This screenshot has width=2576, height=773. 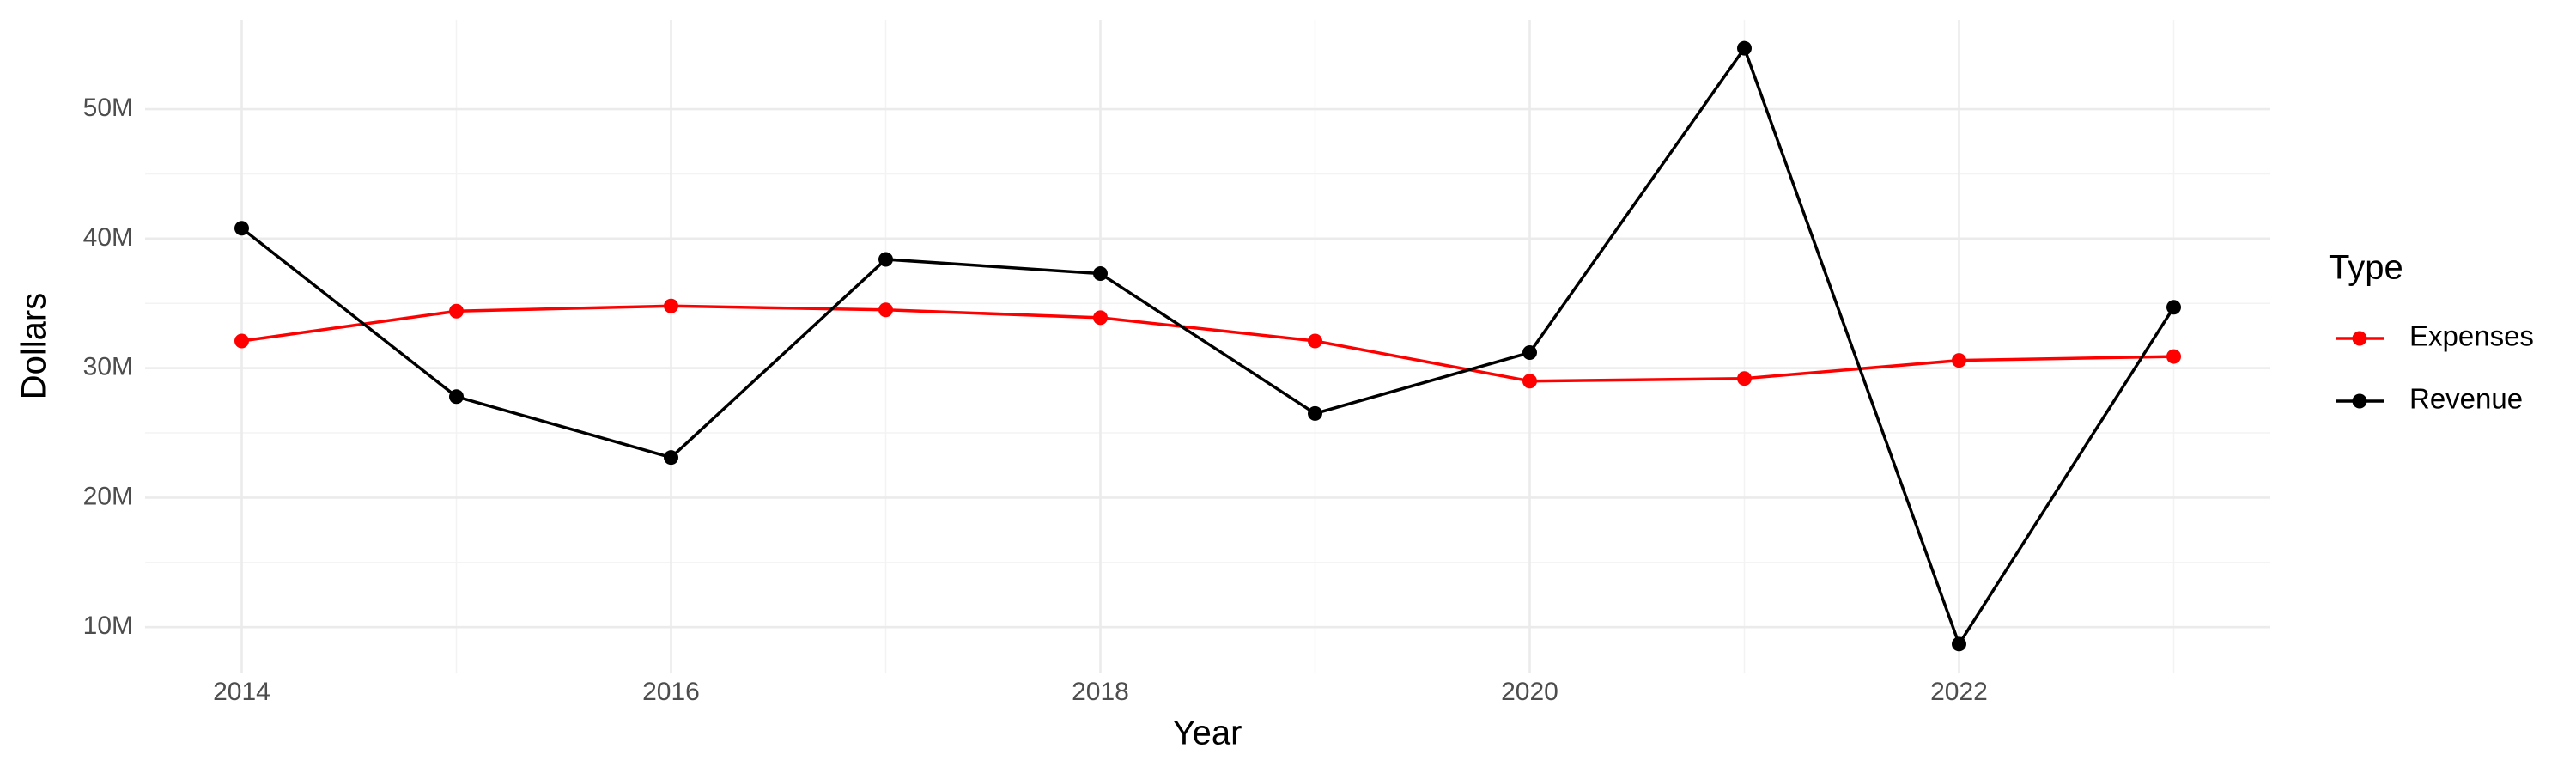 I want to click on x-axis-title: Year, so click(x=1207, y=733).